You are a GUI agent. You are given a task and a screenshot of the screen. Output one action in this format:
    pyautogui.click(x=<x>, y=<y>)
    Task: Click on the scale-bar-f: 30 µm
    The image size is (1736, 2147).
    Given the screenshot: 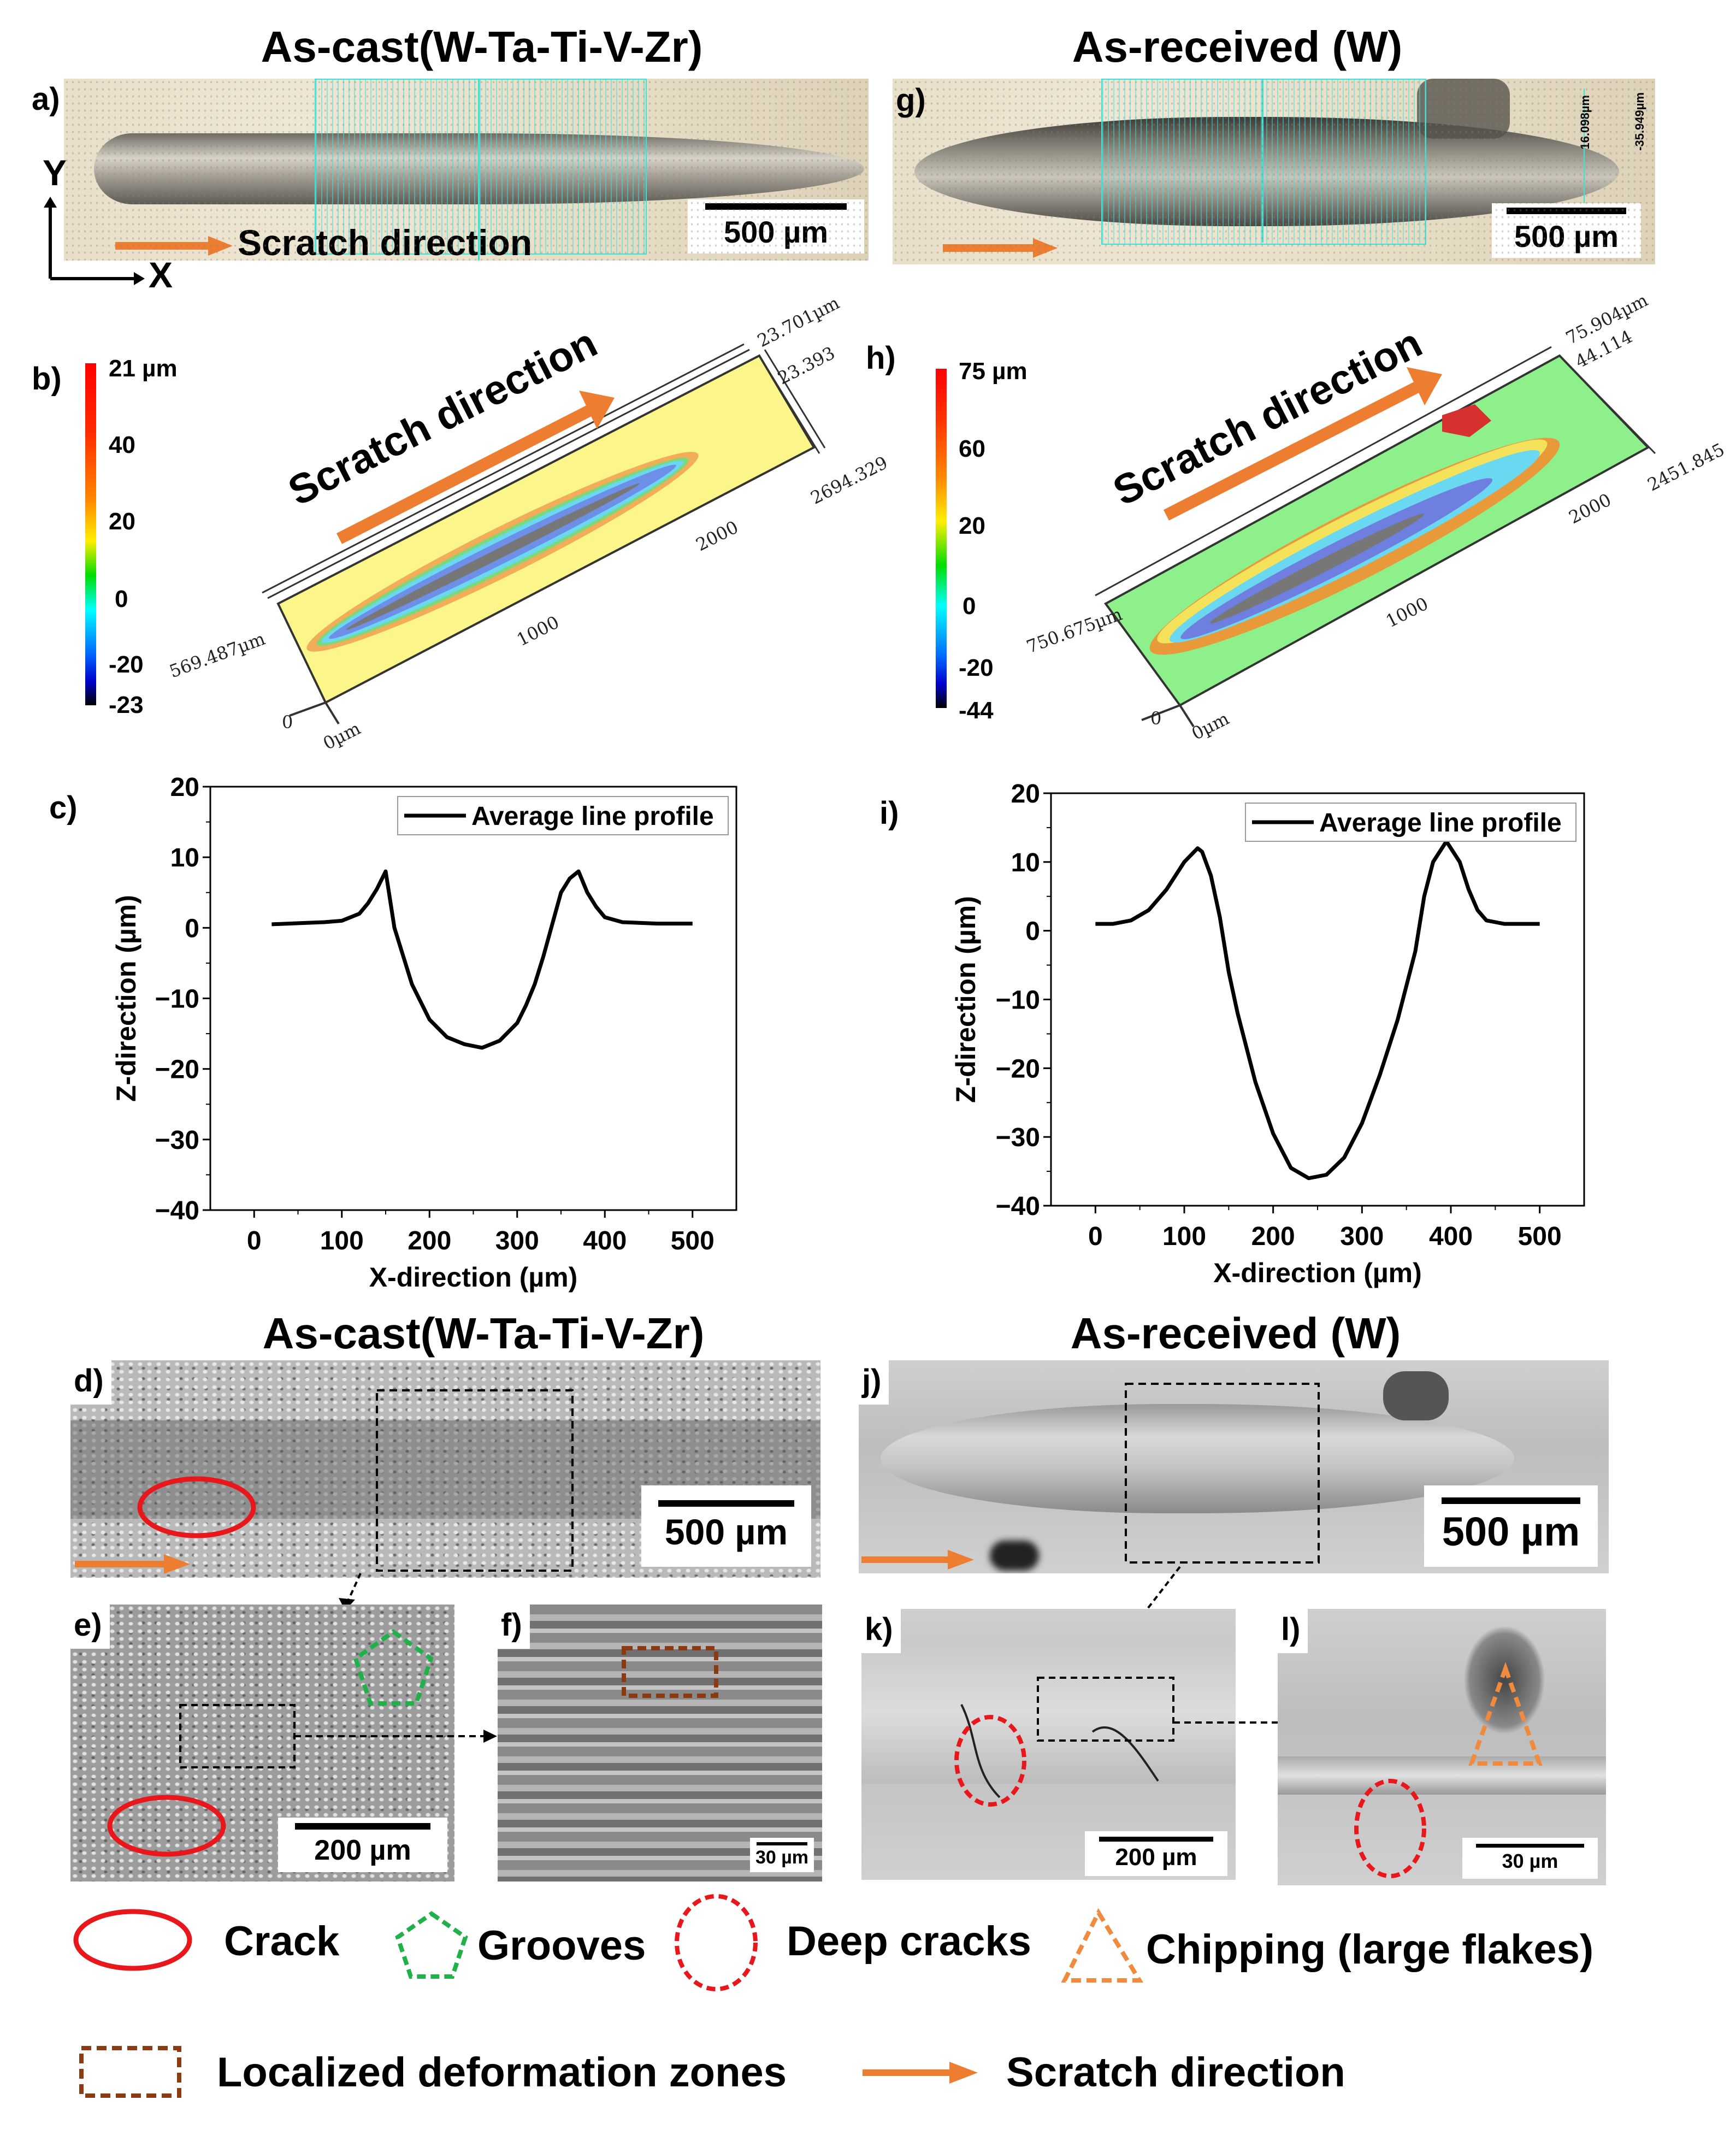 What is the action you would take?
    pyautogui.click(x=782, y=1855)
    